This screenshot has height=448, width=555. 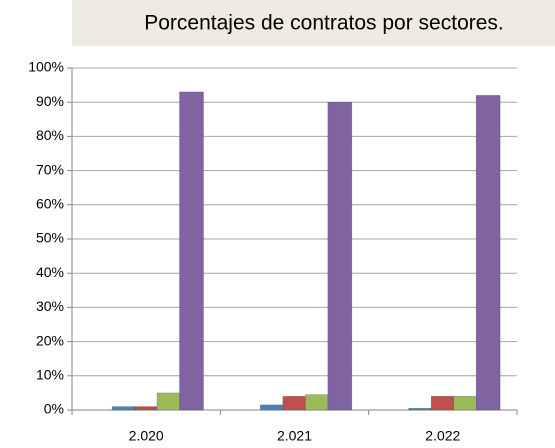 What do you see at coordinates (50, 101) in the screenshot?
I see `y-tick-label: 90%` at bounding box center [50, 101].